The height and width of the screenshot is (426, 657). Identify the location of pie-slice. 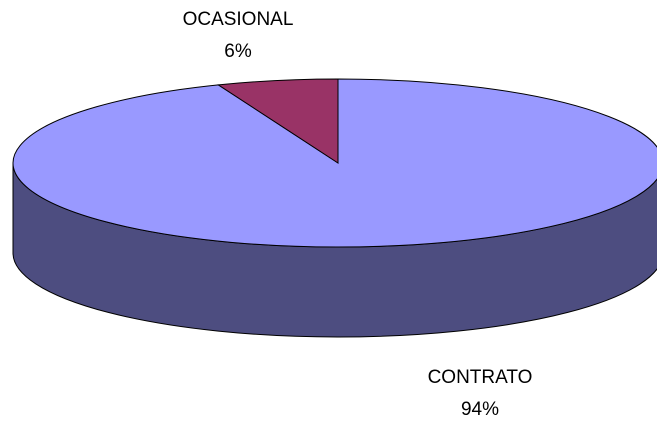
(277, 121).